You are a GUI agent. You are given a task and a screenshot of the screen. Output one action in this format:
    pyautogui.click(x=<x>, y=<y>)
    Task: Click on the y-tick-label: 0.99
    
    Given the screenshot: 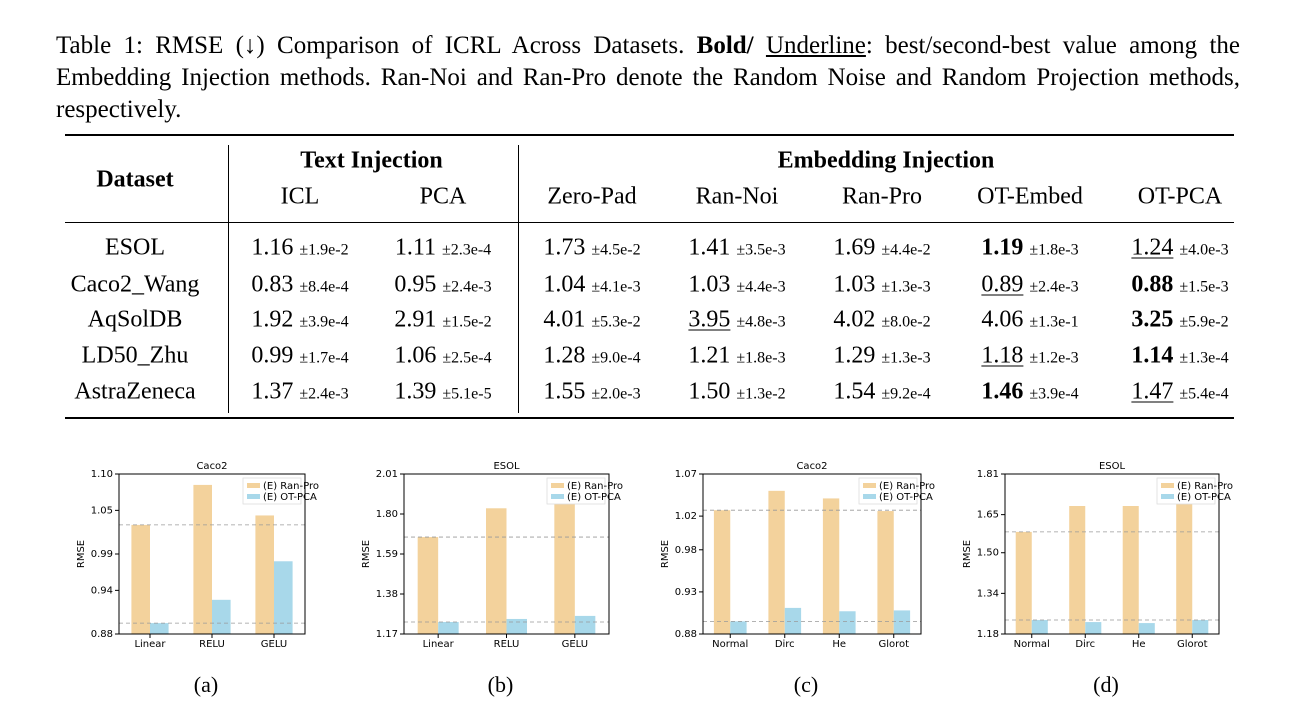 What is the action you would take?
    pyautogui.click(x=102, y=554)
    